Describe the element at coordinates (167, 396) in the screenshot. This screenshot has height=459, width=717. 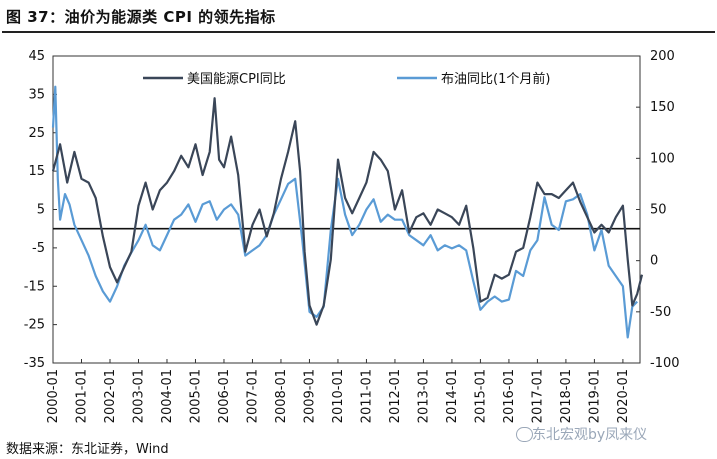
I see `x-tick-label: 2004-01` at that location.